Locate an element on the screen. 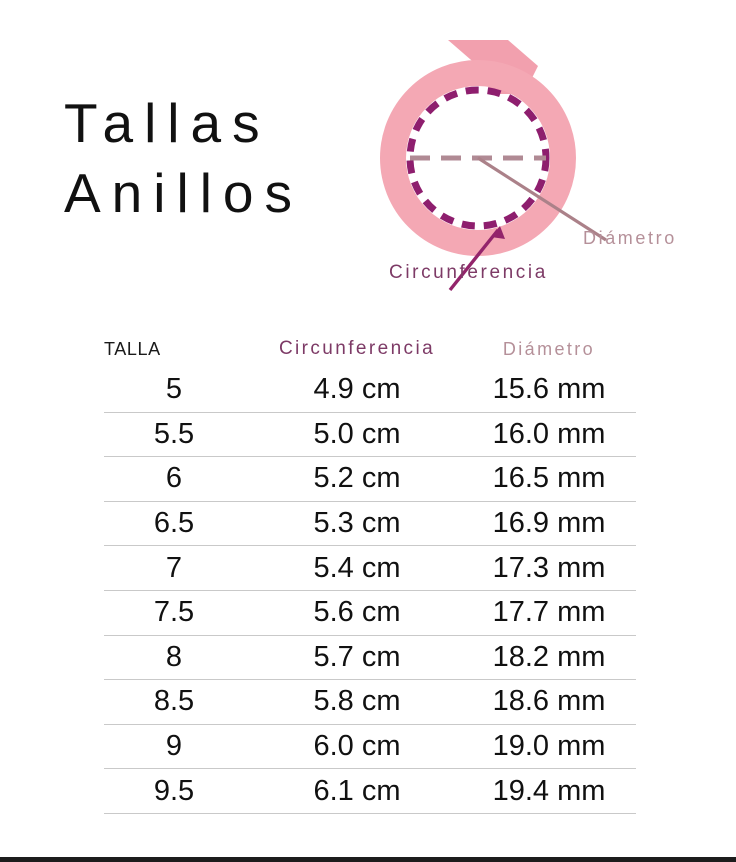  cell-talla: 8.5 is located at coordinates (174, 701).